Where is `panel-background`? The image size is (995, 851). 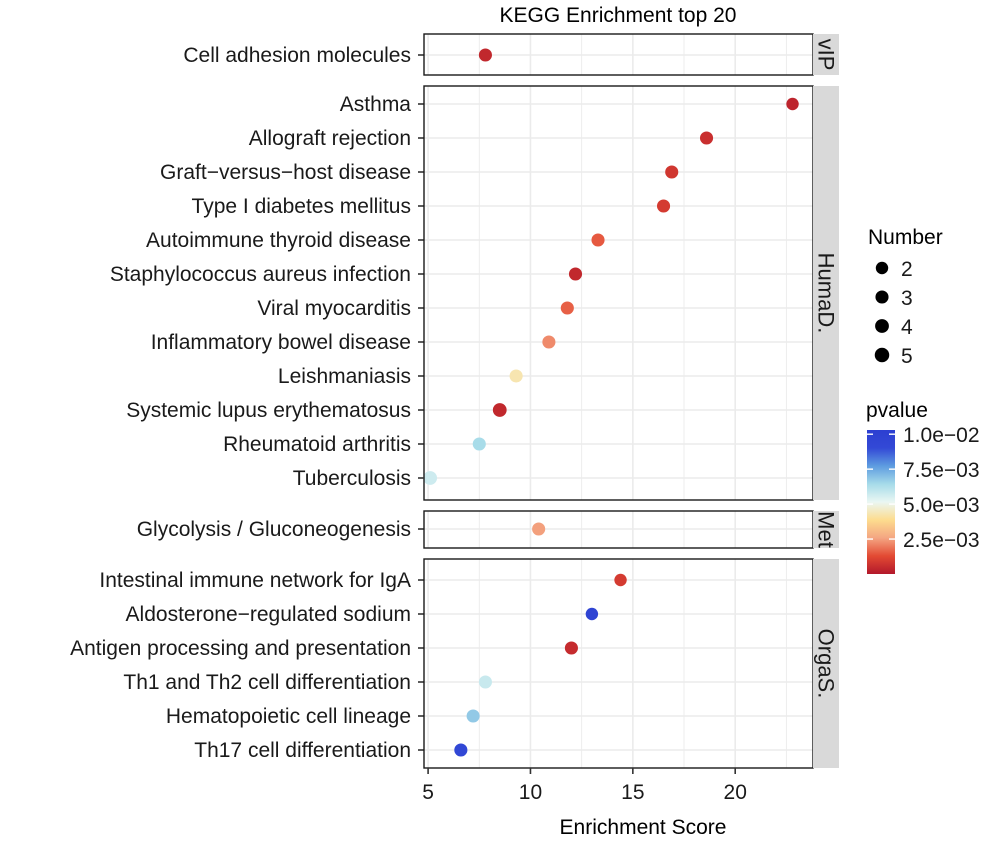 panel-background is located at coordinates (618, 663).